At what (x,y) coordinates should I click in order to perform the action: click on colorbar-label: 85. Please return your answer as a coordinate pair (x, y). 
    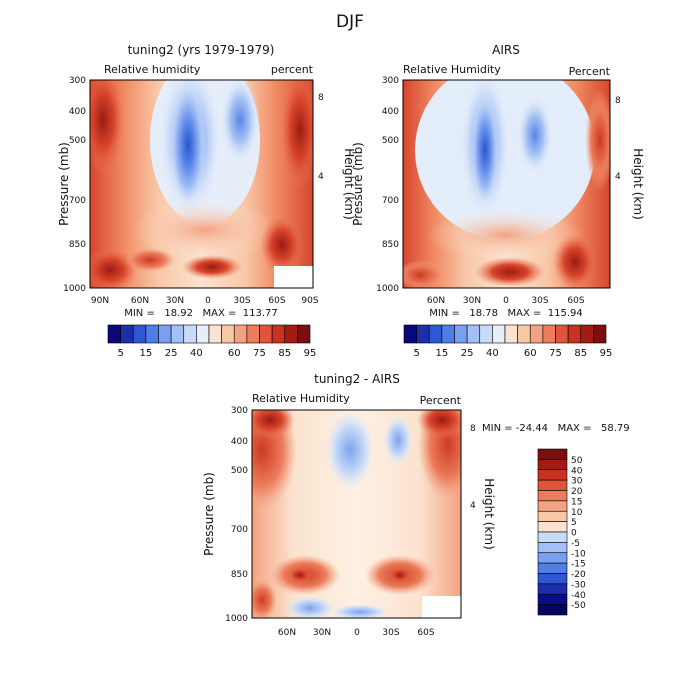
    Looking at the image, I should click on (284, 353).